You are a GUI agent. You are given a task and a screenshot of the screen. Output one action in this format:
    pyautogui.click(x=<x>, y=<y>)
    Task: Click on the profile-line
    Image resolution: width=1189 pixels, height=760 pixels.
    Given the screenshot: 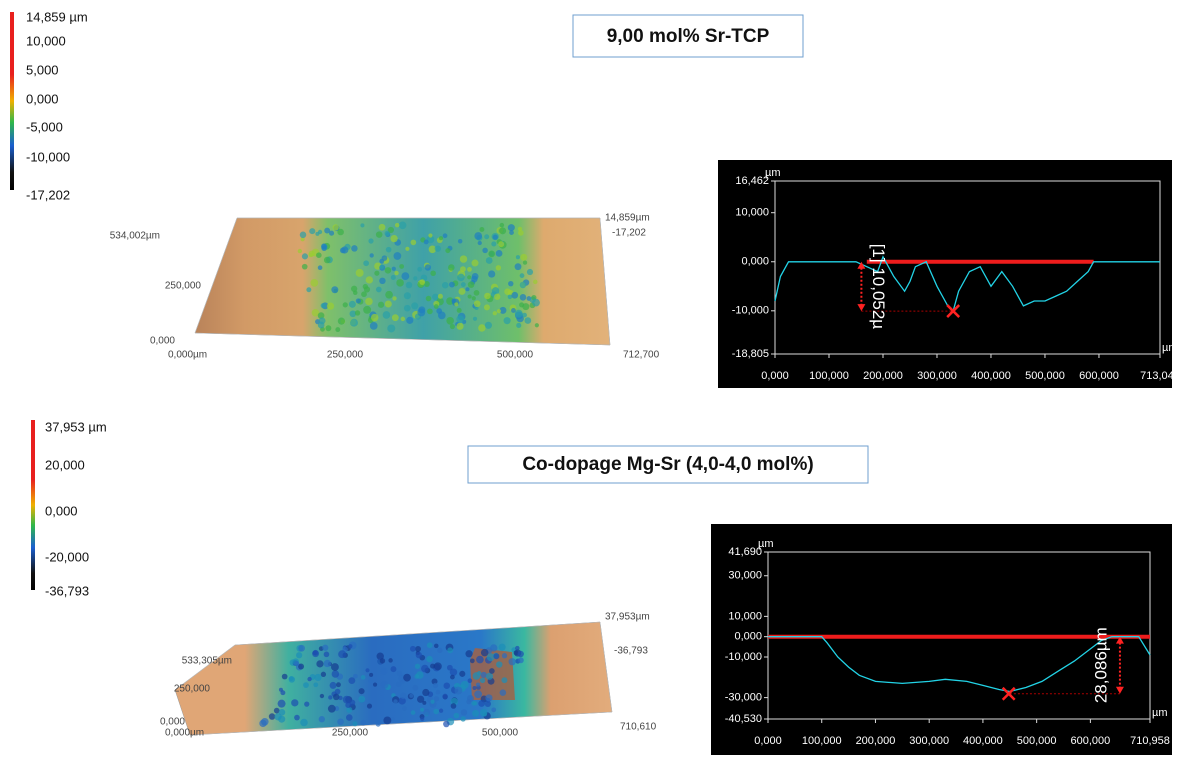 What is the action you would take?
    pyautogui.click(x=959, y=664)
    